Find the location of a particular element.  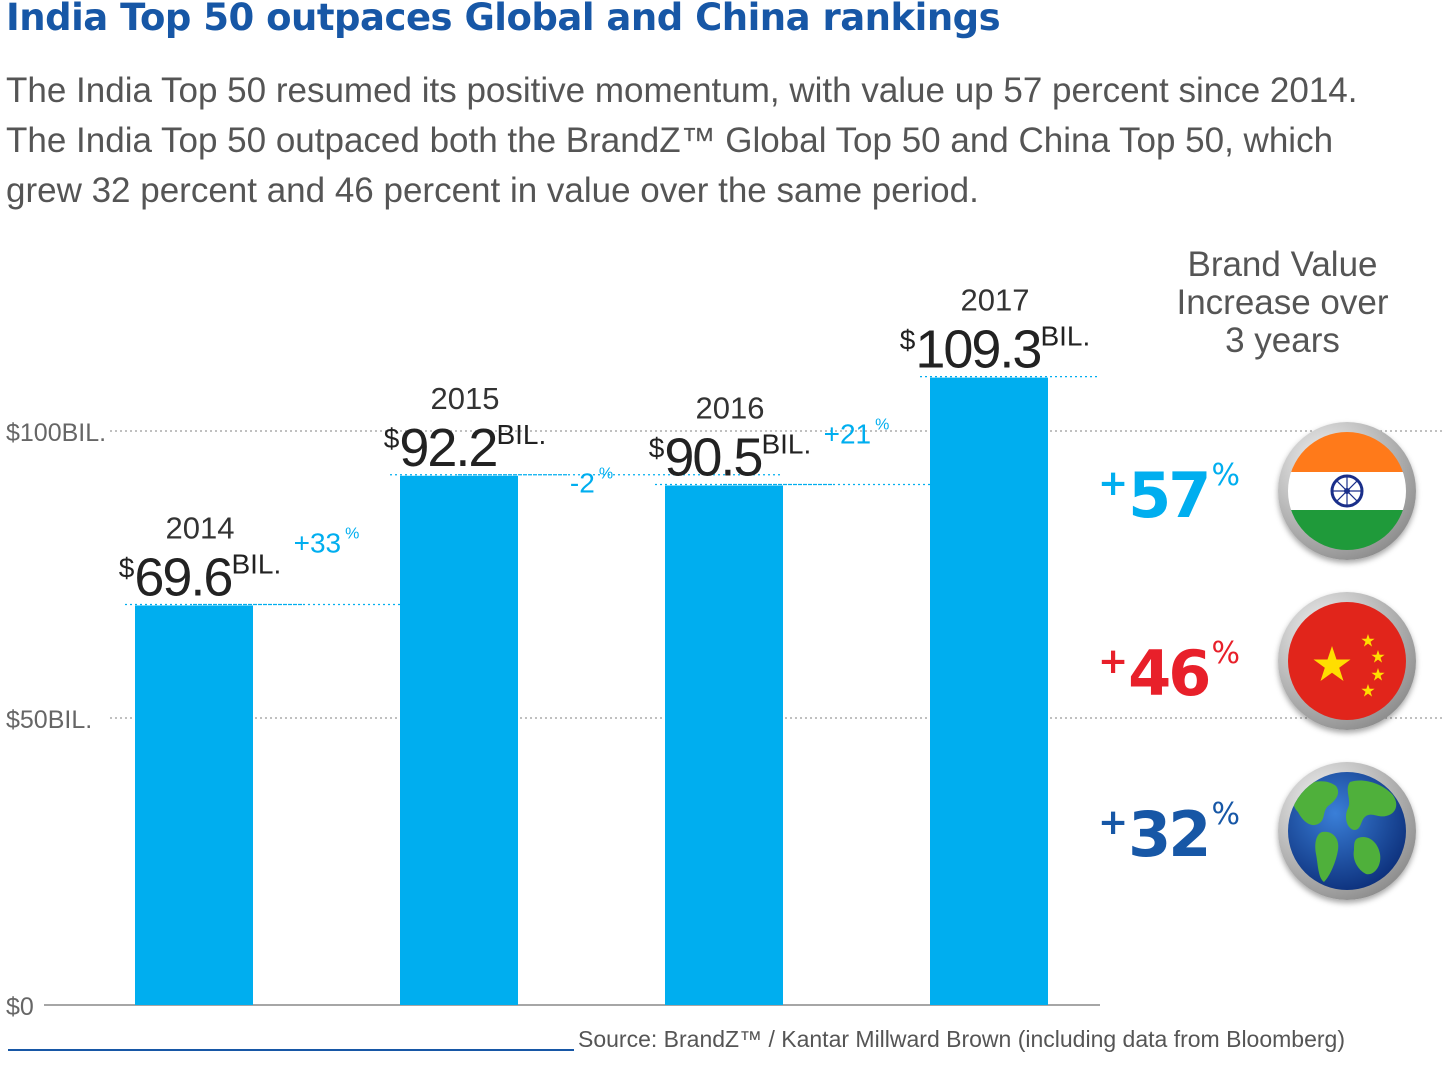

comparison-heading: Brand Value Increase over 3 years is located at coordinates (1282, 303).